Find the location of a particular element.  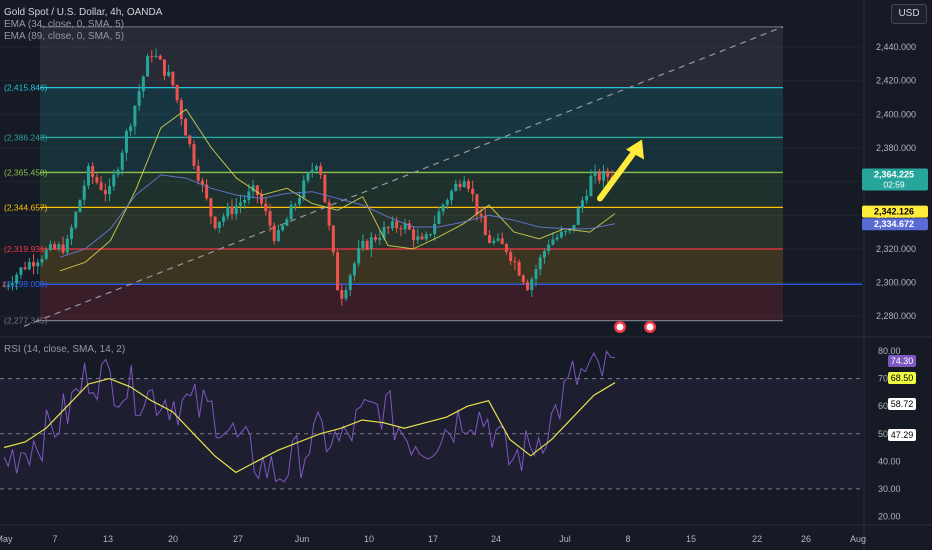

ema34-legend: EMA (34, close, 0, SMA, 5) is located at coordinates (64, 24).